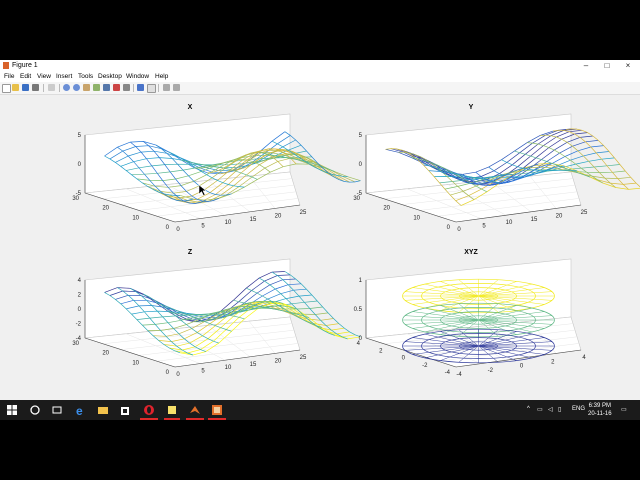 This screenshot has width=640, height=480. What do you see at coordinates (471, 252) in the screenshot?
I see `subplot-title: XYZ` at bounding box center [471, 252].